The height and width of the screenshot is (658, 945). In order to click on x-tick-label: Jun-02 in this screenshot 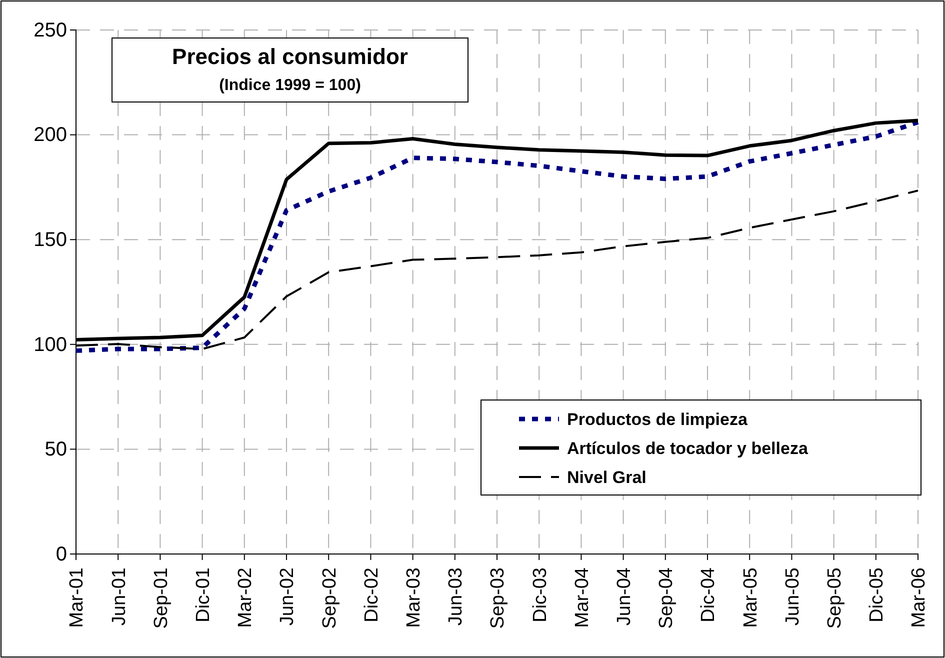, I will do `click(287, 597)`.